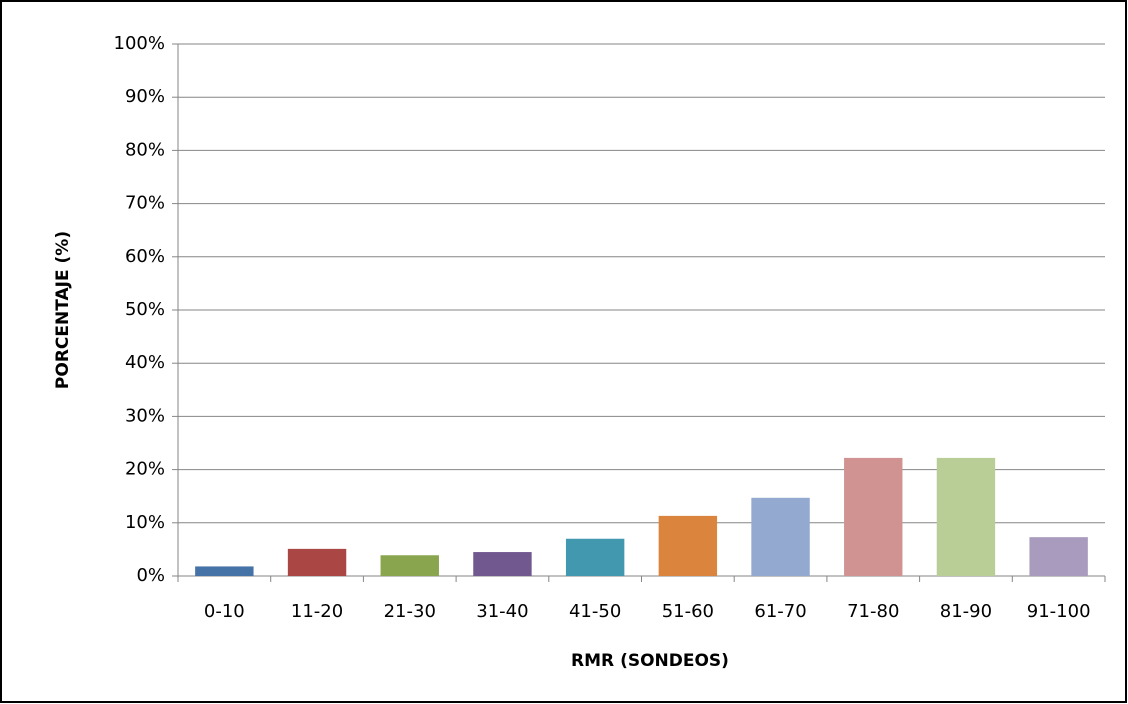 The width and height of the screenshot is (1128, 704). What do you see at coordinates (873, 611) in the screenshot?
I see `x-tick-label: 71-80` at bounding box center [873, 611].